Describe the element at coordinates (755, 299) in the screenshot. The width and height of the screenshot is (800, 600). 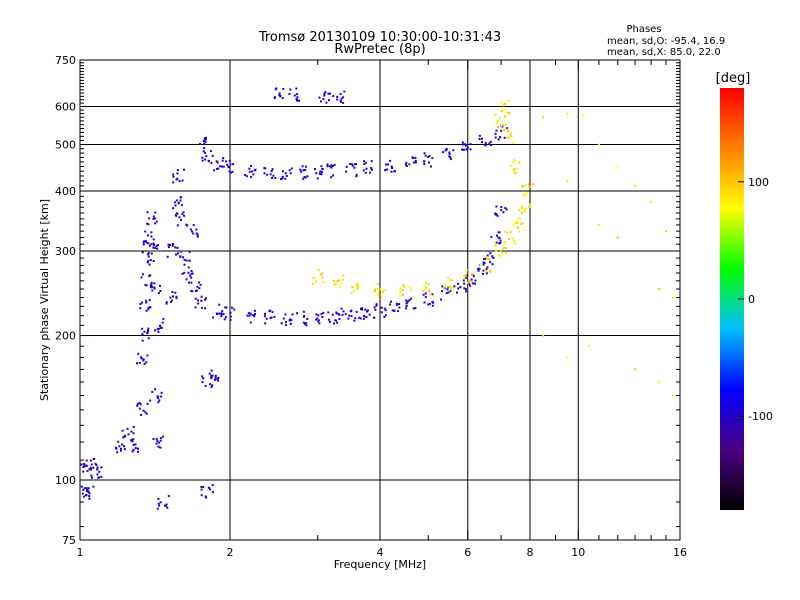
I see `colorbar-ticks: 100 0 -100` at that location.